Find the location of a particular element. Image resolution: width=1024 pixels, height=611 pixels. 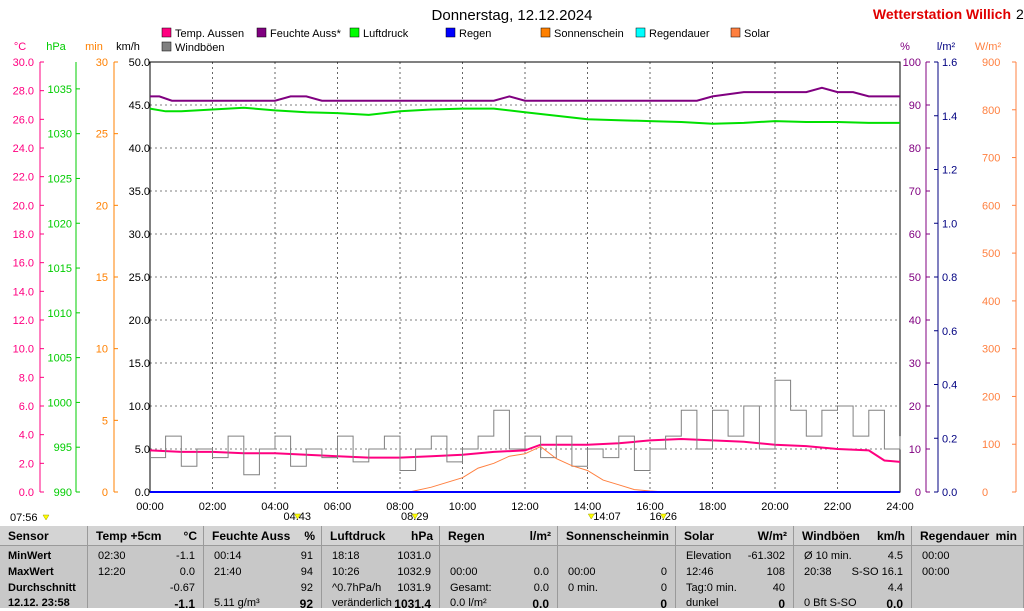

wind-tick-label: 0.0 is located at coordinates (142, 493).